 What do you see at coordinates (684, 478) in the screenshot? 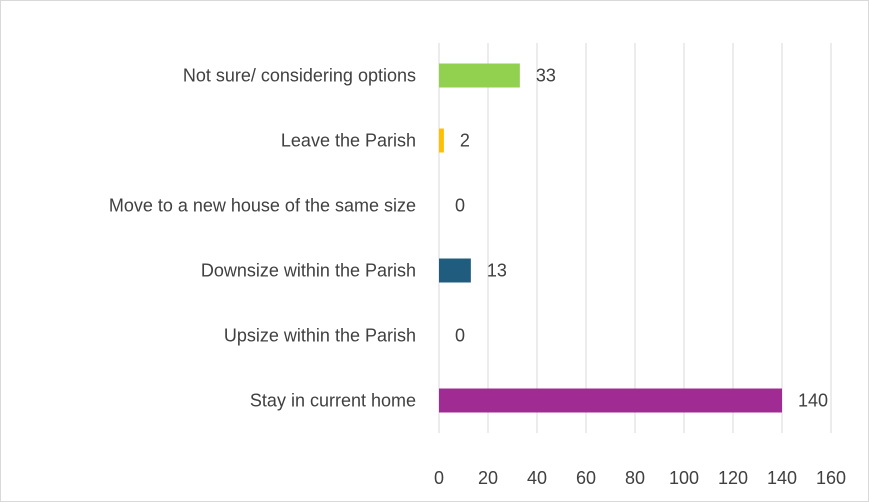
I see `x-tick-label: 100` at bounding box center [684, 478].